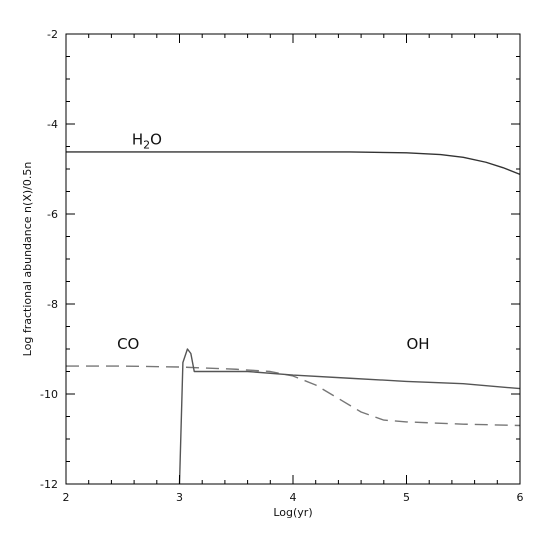 The image size is (545, 545). Describe the element at coordinates (418, 344) in the screenshot. I see `series-label-oh: OH` at that location.